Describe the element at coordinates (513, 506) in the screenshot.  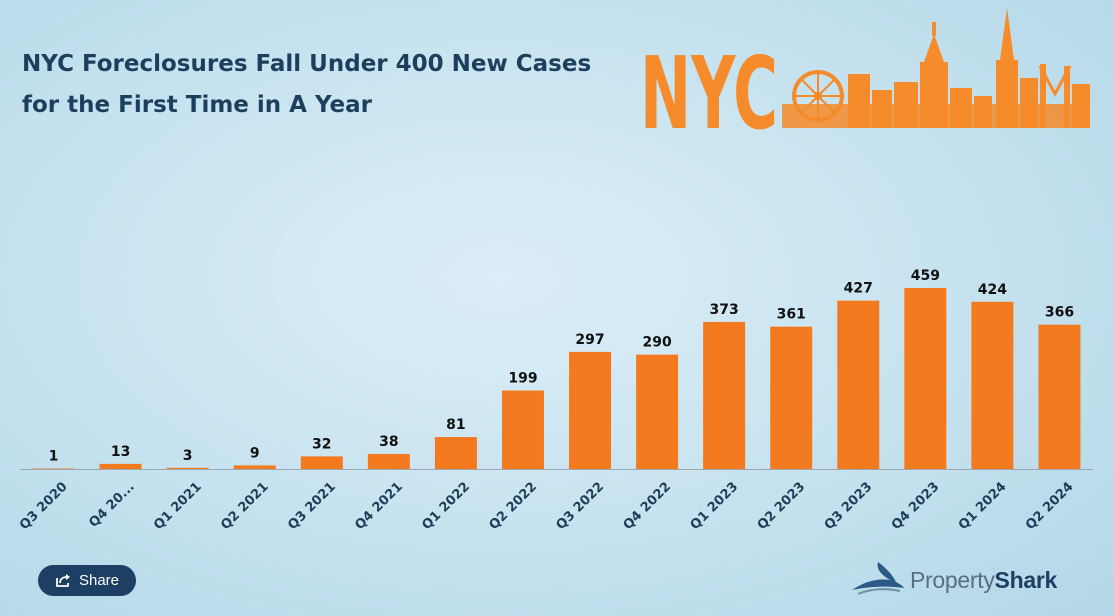
I see `x-tick-label-7: Q2 2022` at that location.